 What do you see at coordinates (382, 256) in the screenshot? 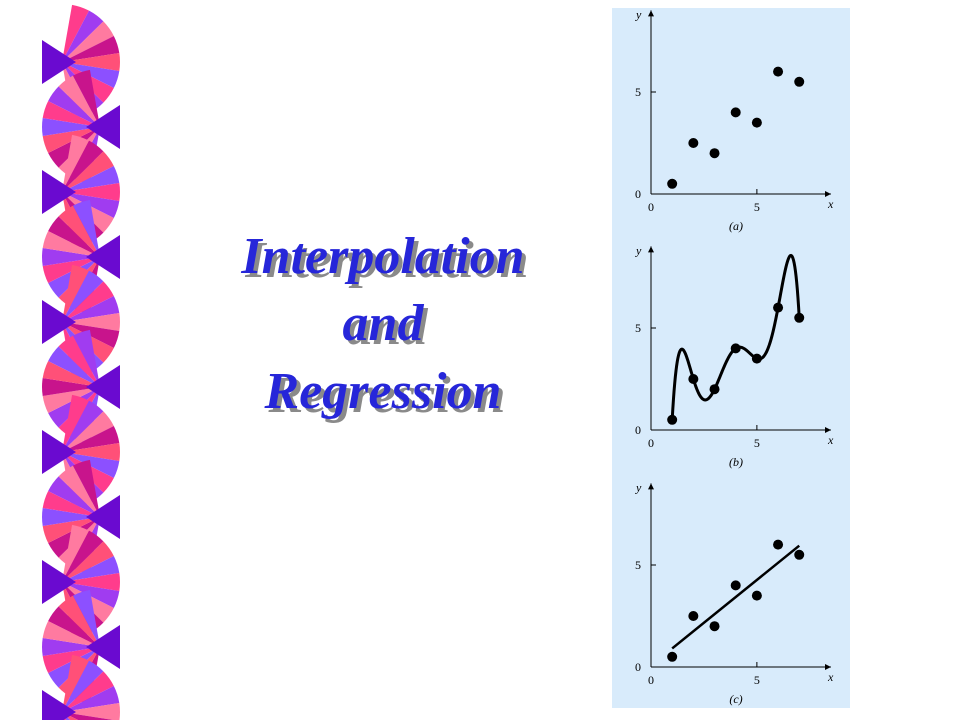
I see `title-line: Interpolation` at bounding box center [382, 256].